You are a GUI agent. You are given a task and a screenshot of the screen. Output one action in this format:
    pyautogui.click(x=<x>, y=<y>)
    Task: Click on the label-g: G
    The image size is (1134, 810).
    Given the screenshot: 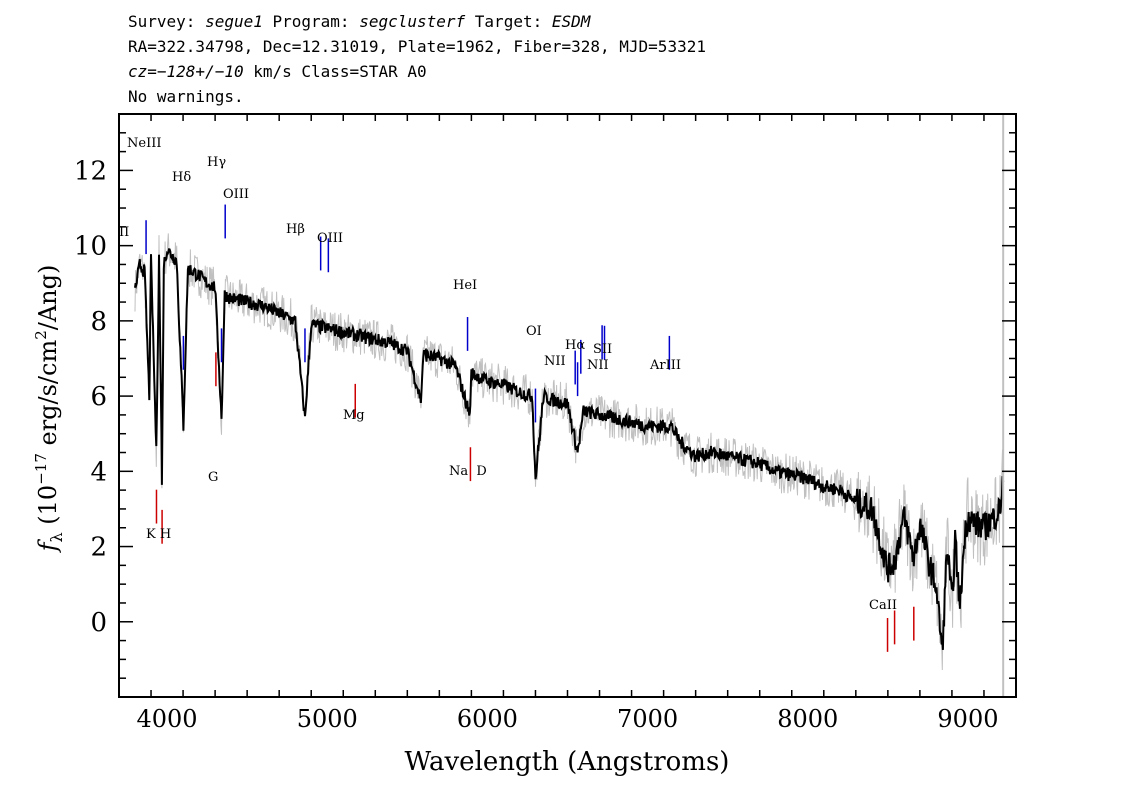 What is the action you would take?
    pyautogui.click(x=213, y=477)
    